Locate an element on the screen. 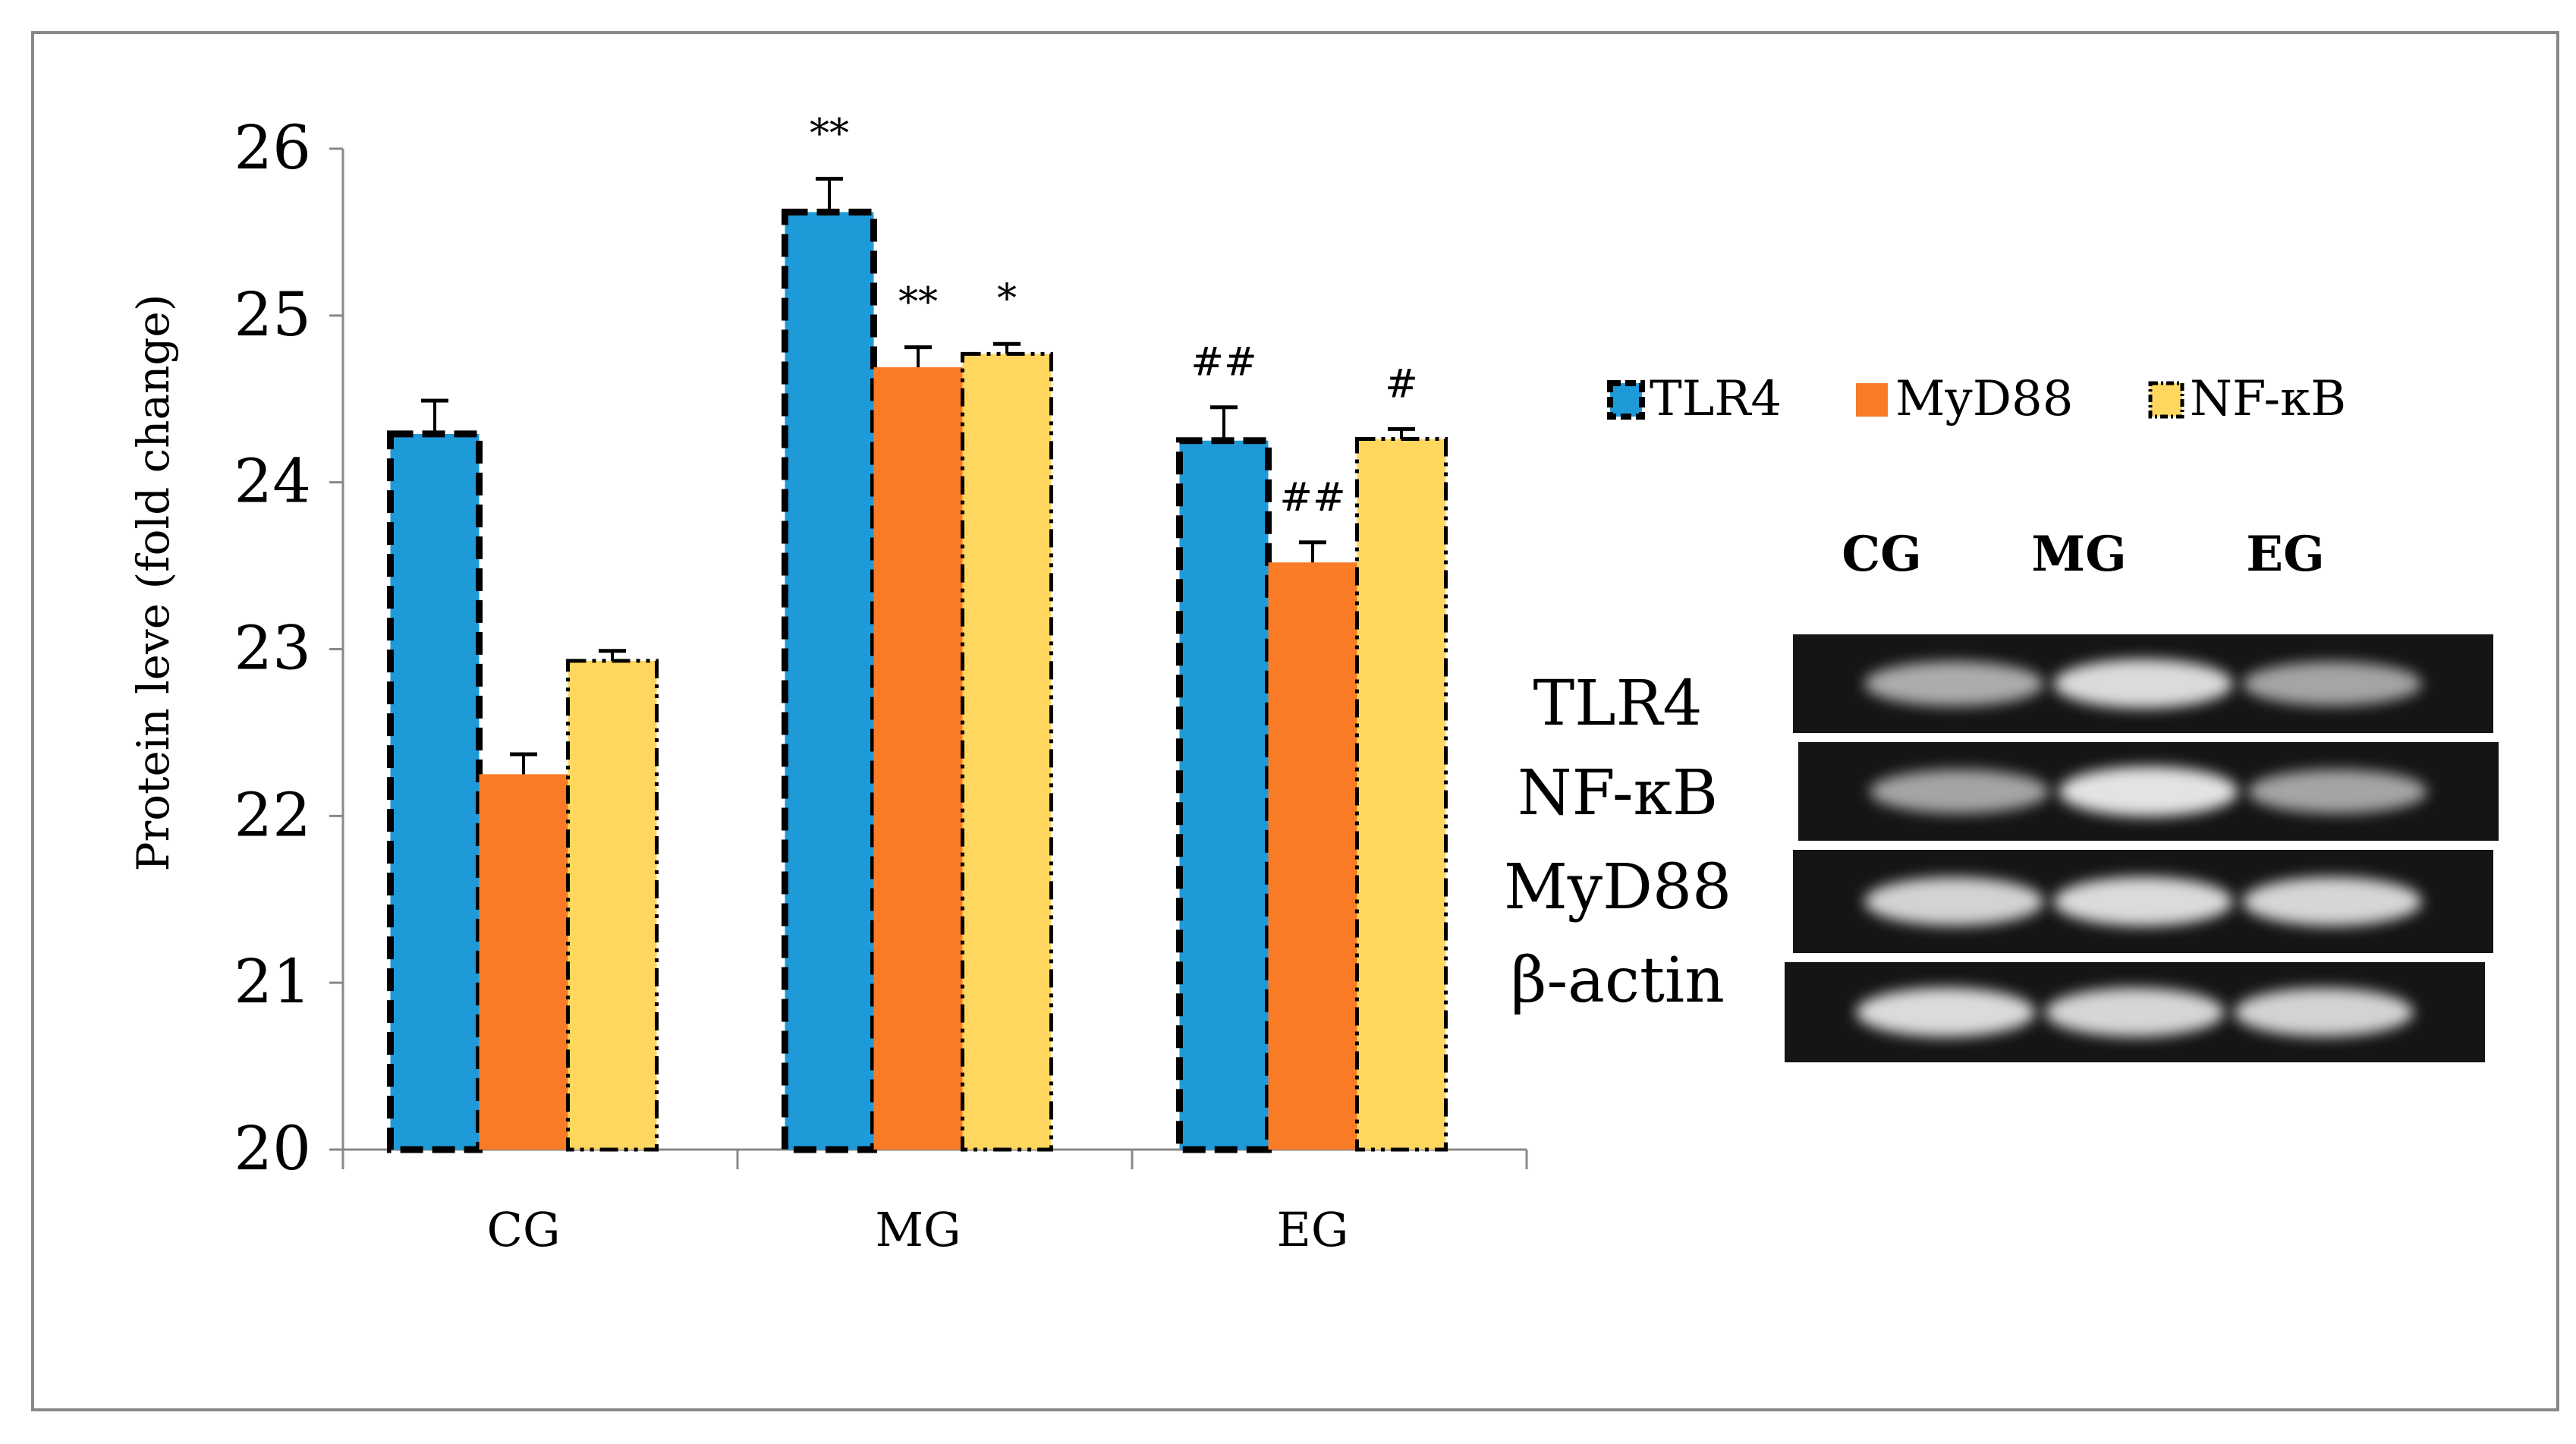 The image size is (2576, 1444). blot-row-label: NF-κB is located at coordinates (1618, 793).